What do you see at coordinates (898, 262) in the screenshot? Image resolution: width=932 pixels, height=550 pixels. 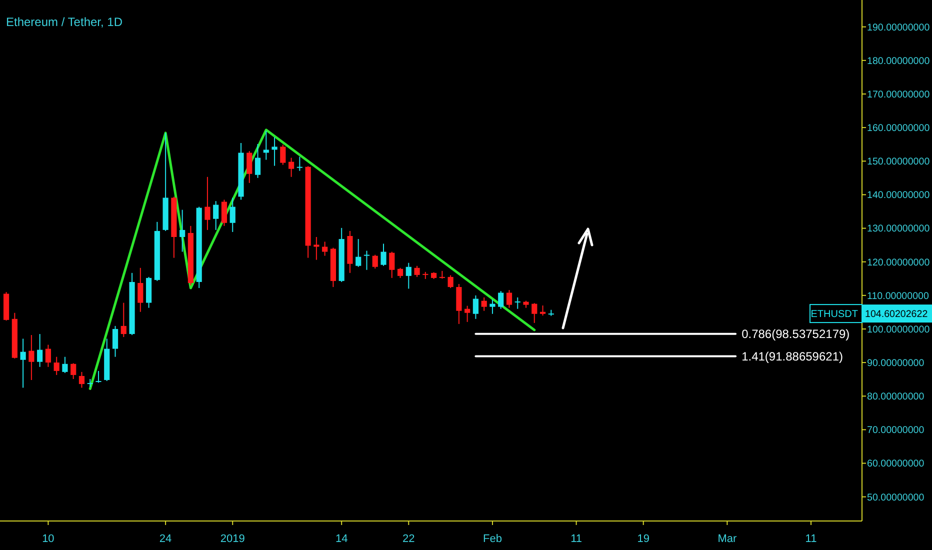 I see `y-tick-label: 120.00000000` at bounding box center [898, 262].